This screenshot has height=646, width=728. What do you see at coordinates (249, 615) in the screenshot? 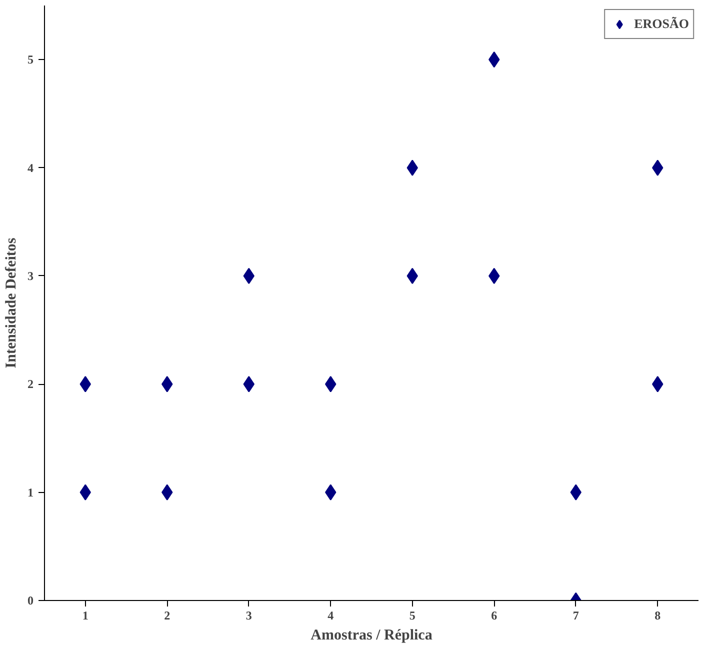
I see `x-tick-label: 3` at bounding box center [249, 615].